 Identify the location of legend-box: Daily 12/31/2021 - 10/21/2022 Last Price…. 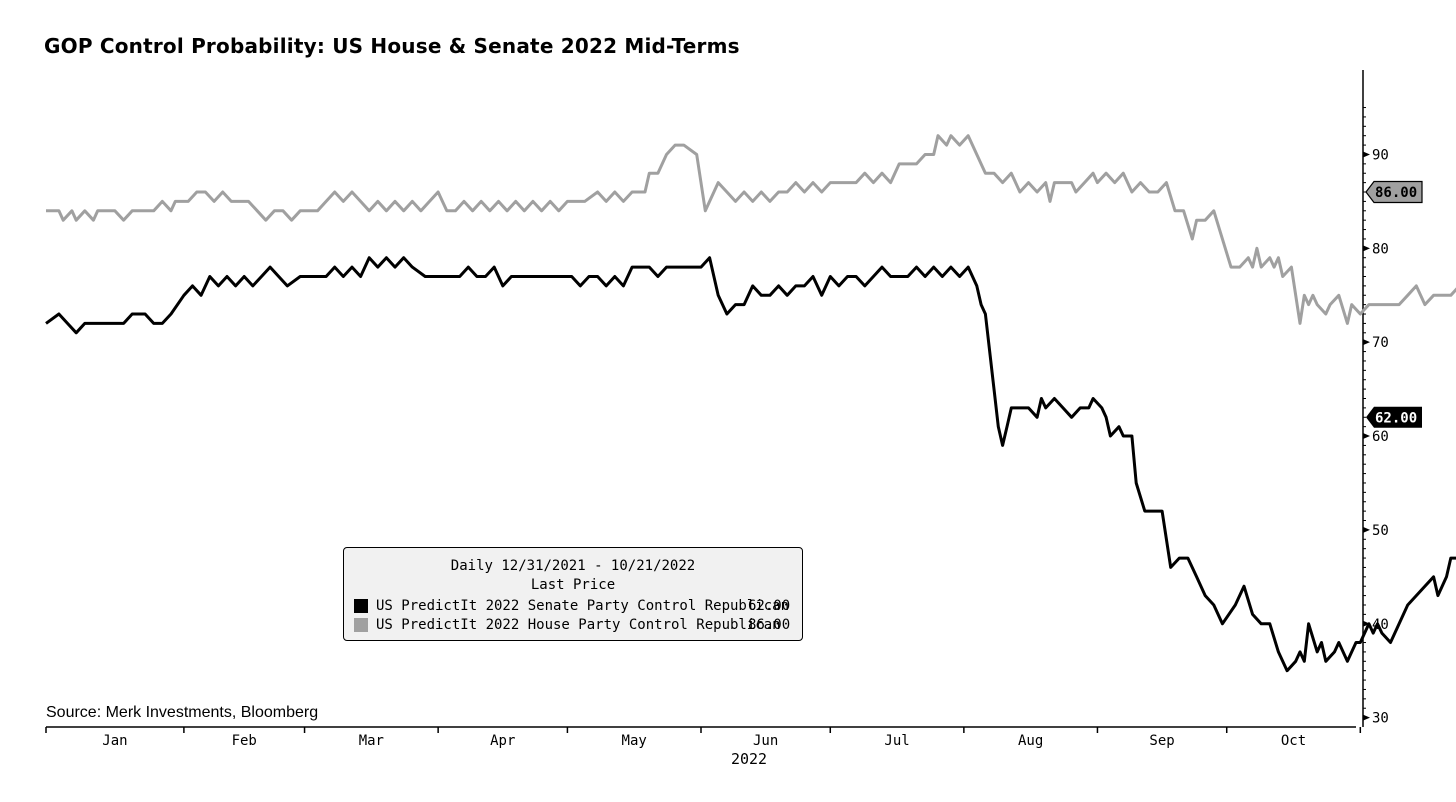
(573, 594).